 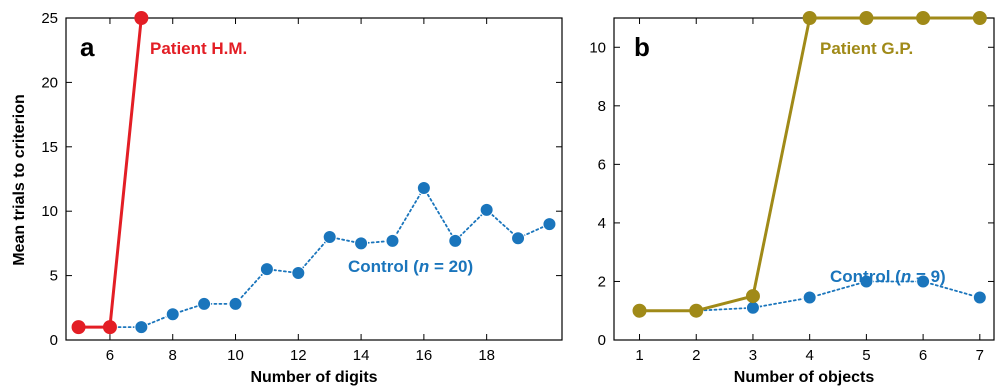 What do you see at coordinates (87, 47) in the screenshot?
I see `panel-a-letter: a` at bounding box center [87, 47].